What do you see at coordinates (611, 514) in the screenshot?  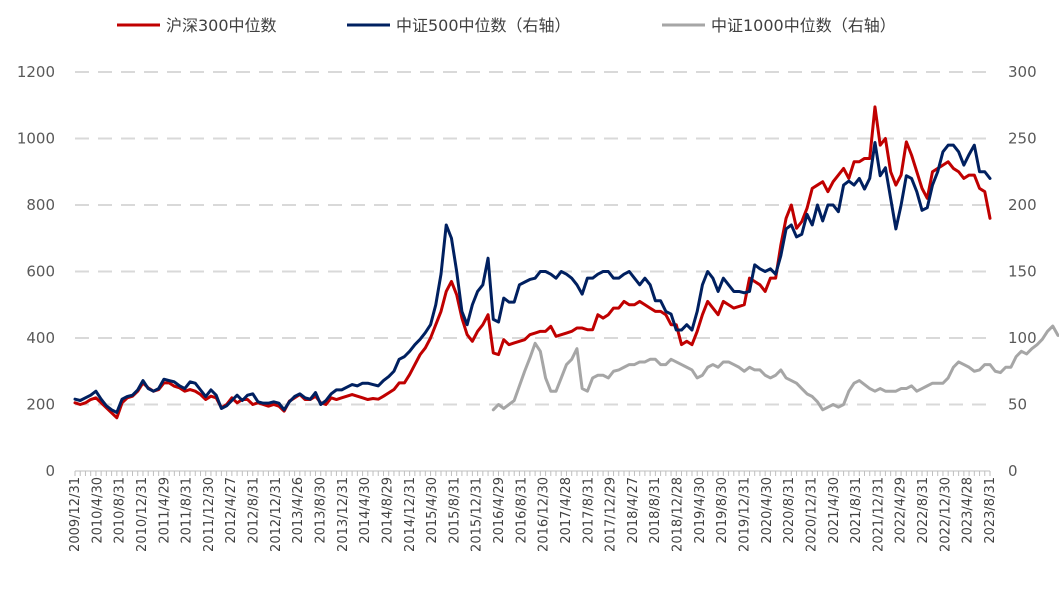 I see `x-tick-label: 2017/12/29` at bounding box center [611, 514].